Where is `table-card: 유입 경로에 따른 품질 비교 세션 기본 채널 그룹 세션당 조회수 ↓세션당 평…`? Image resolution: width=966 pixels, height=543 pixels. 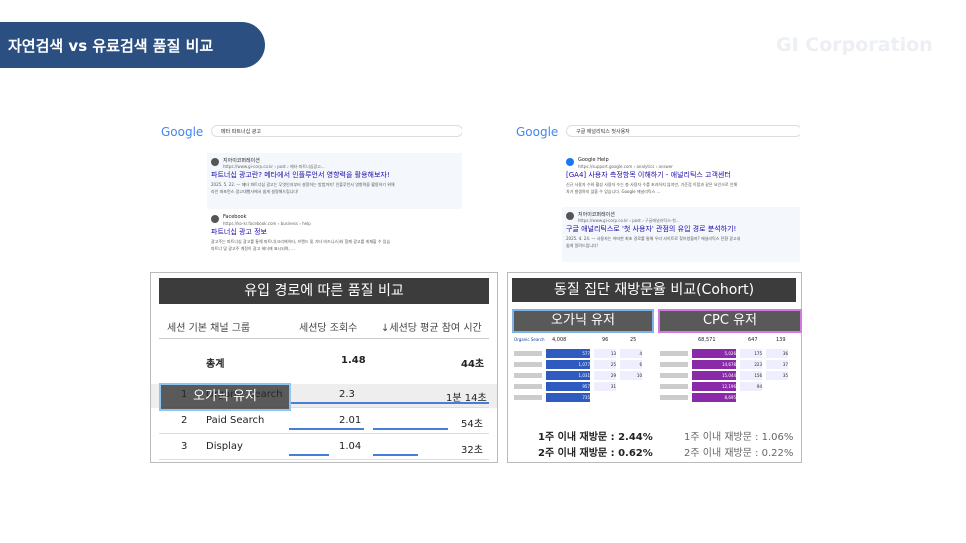 table-card: 유입 경로에 따른 품질 비교 세션 기본 채널 그룹 세션당 조회수 ↓세션당 평… is located at coordinates (324, 367).